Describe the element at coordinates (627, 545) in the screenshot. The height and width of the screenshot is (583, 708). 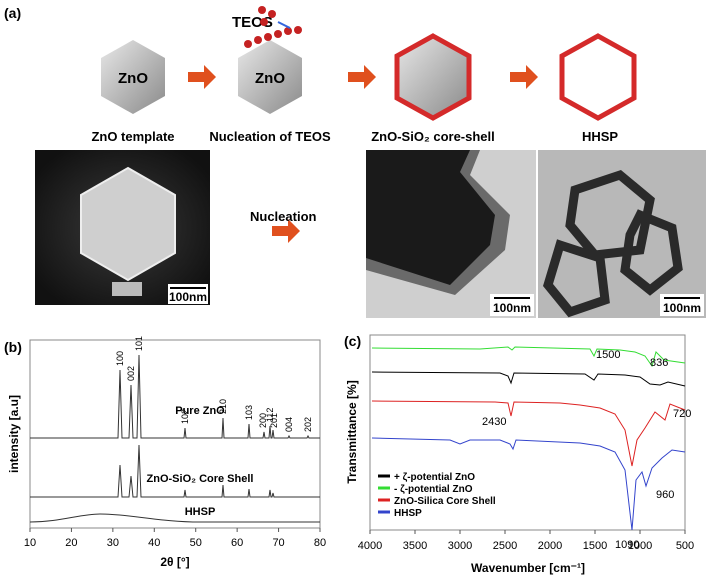
I see `annotation: 1090` at that location.